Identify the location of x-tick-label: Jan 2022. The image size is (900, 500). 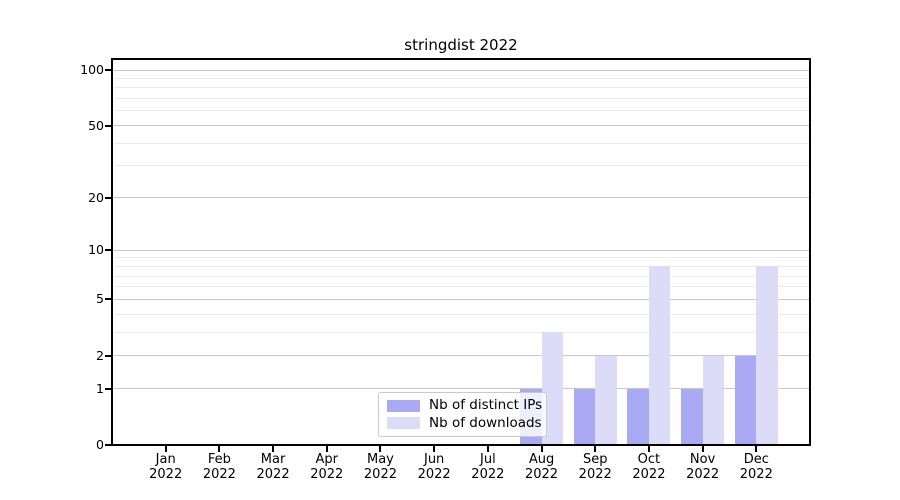
(166, 467).